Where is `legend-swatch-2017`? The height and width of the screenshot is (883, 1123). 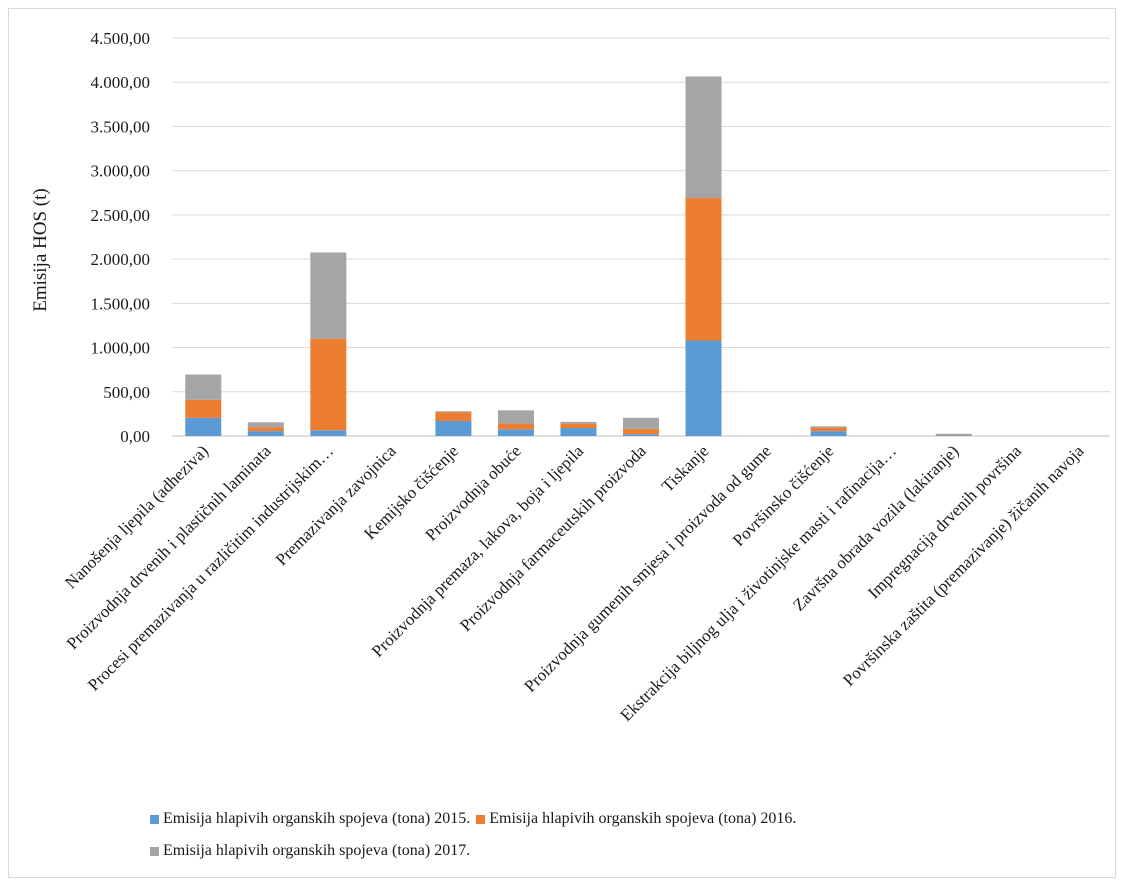
legend-swatch-2017 is located at coordinates (154, 851).